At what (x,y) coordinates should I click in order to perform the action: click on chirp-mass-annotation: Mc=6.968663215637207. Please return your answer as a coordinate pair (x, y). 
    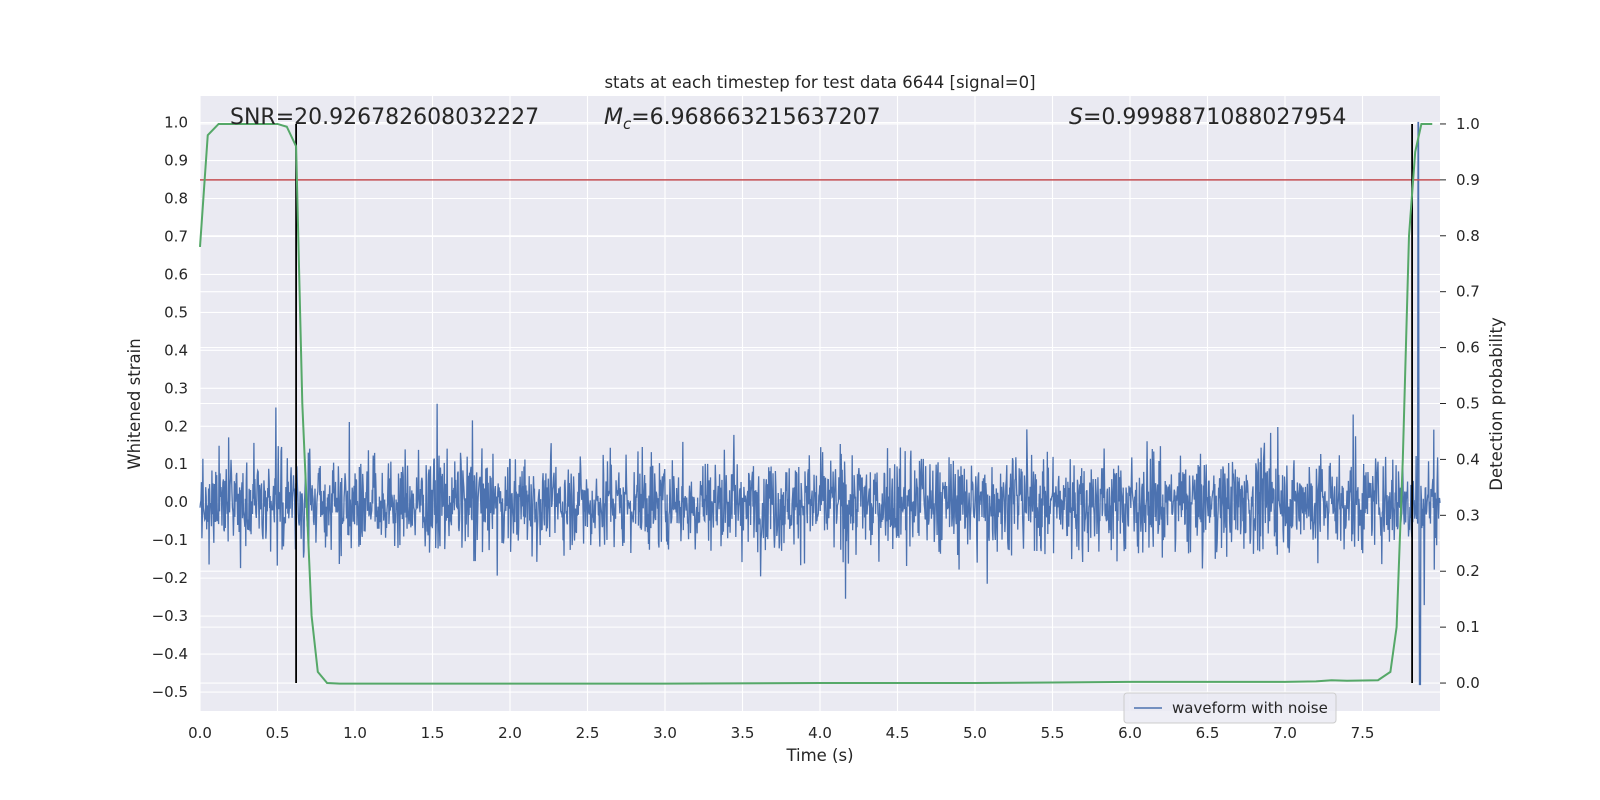
    Looking at the image, I should click on (742, 119).